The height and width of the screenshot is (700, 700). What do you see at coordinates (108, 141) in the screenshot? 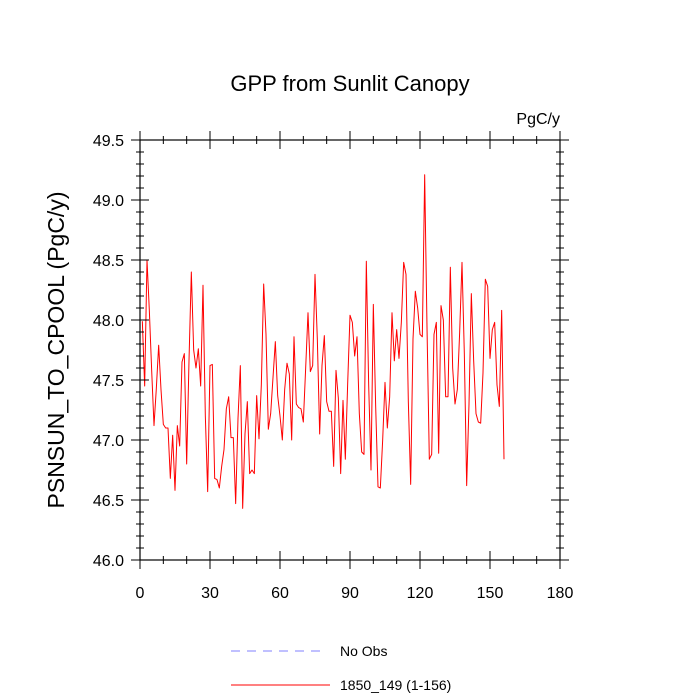
I see `y-tick-label: 49.5` at bounding box center [108, 141].